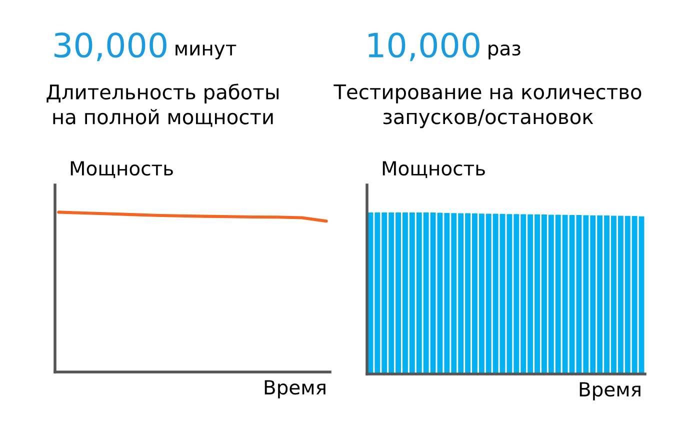 This screenshot has height=439, width=700. Describe the element at coordinates (206, 52) in the screenshot. I see `text: минут` at that location.